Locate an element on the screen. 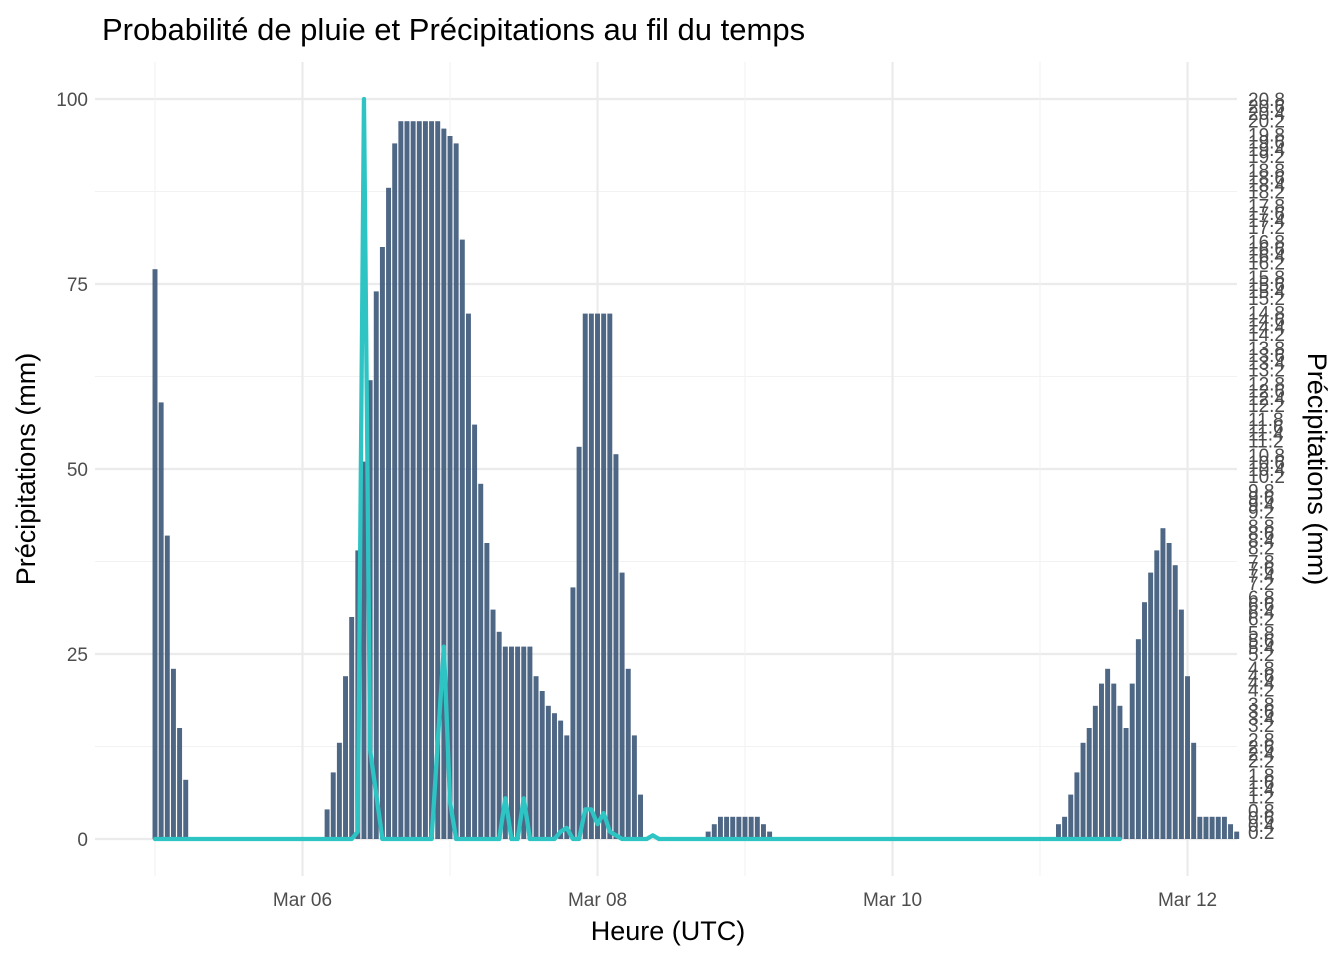  y2-tick-label: 15.6 is located at coordinates (1266, 285).